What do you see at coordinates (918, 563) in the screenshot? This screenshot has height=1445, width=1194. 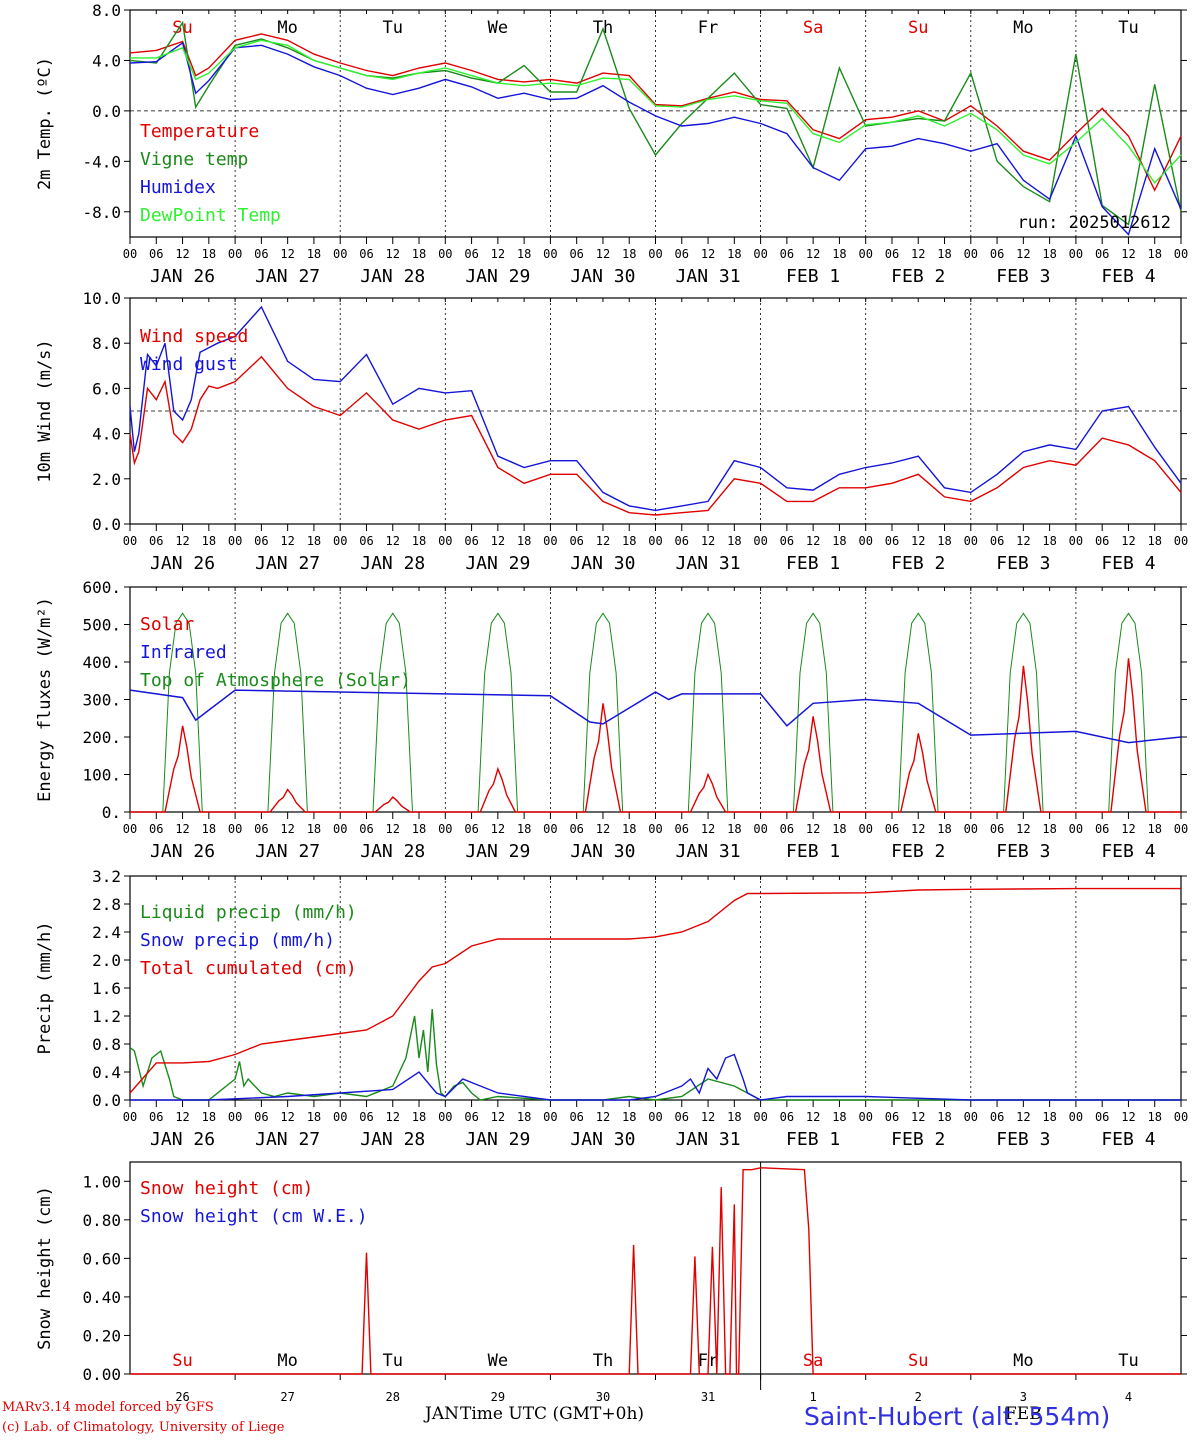 I see `date-label: FEB 2` at bounding box center [918, 563].